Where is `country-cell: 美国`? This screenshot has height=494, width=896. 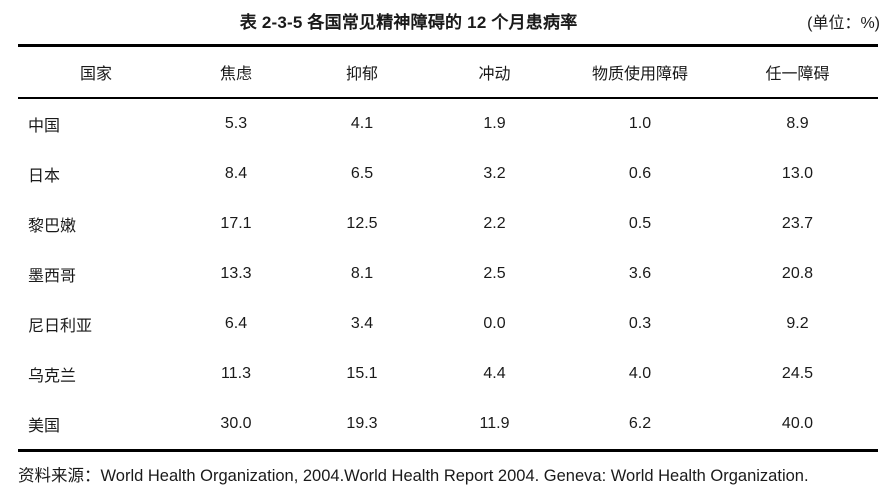 country-cell: 美国 is located at coordinates (44, 426).